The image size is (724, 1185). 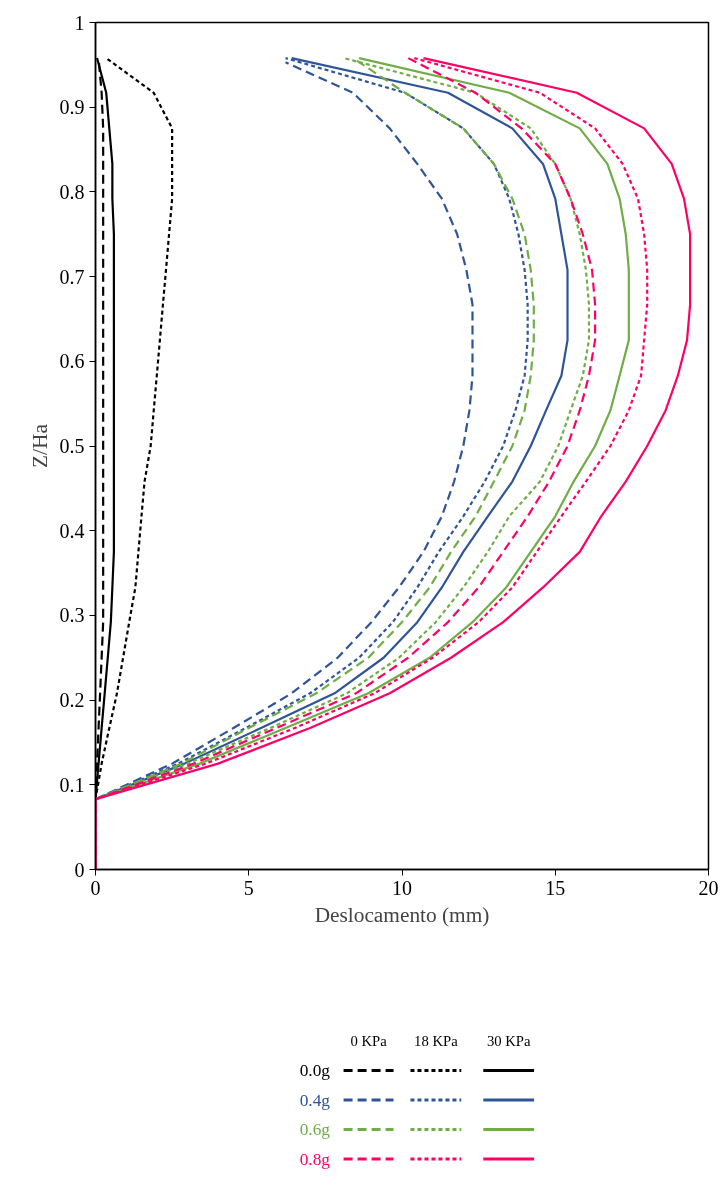 I want to click on y-tick-label: 0.7, so click(x=72, y=276).